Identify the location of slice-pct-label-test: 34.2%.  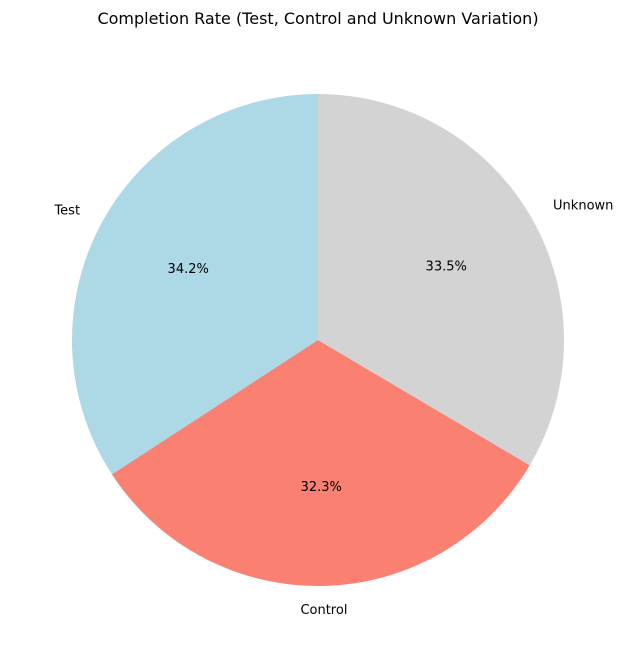
(188, 269).